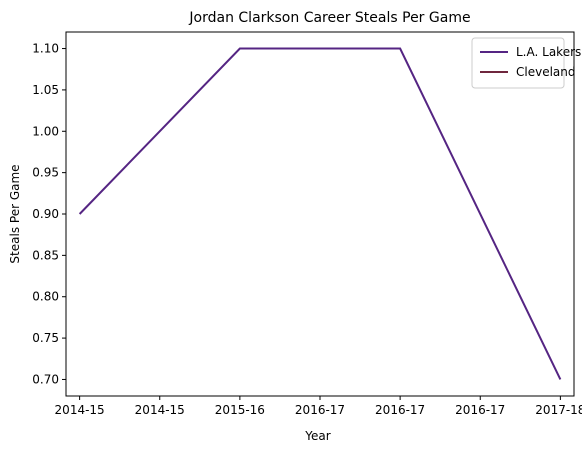 This screenshot has width=582, height=453. I want to click on y-axis: 0.70 0.75 0.80 0.85 0.90 0.95 1.00 1.05 1.10, so click(49, 214).